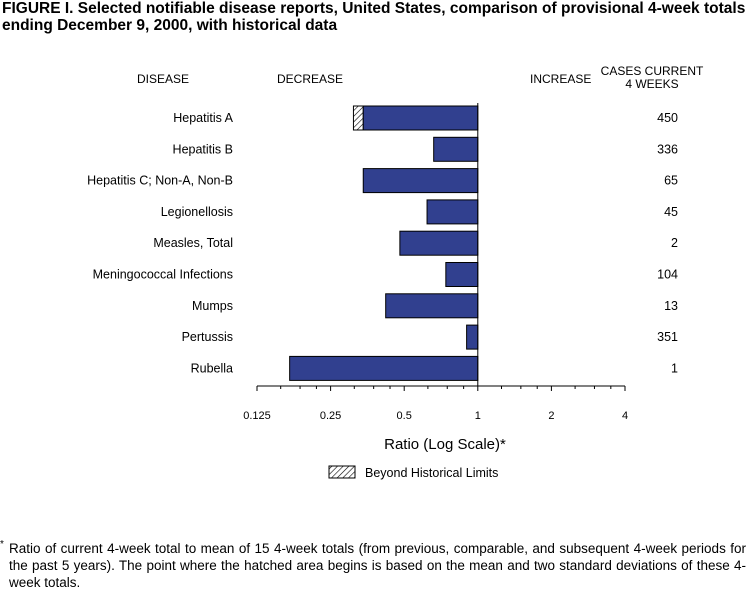 The height and width of the screenshot is (593, 748). I want to click on legend-hatch-swatch, so click(342, 472).